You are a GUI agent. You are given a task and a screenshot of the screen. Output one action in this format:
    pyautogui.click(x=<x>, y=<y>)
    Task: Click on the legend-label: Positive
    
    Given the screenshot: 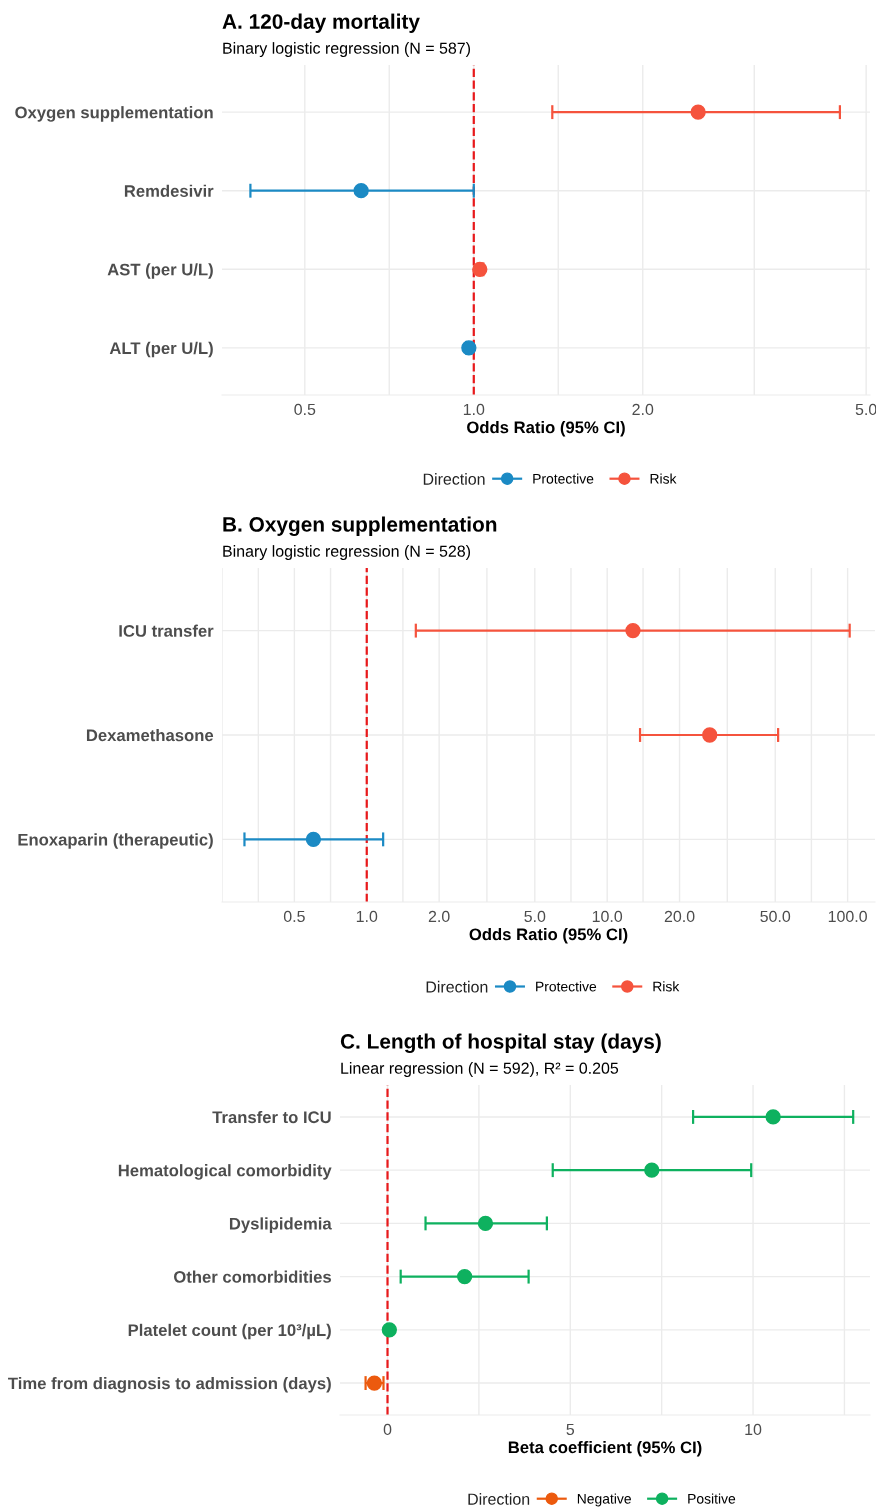 What is the action you would take?
    pyautogui.click(x=712, y=1498)
    